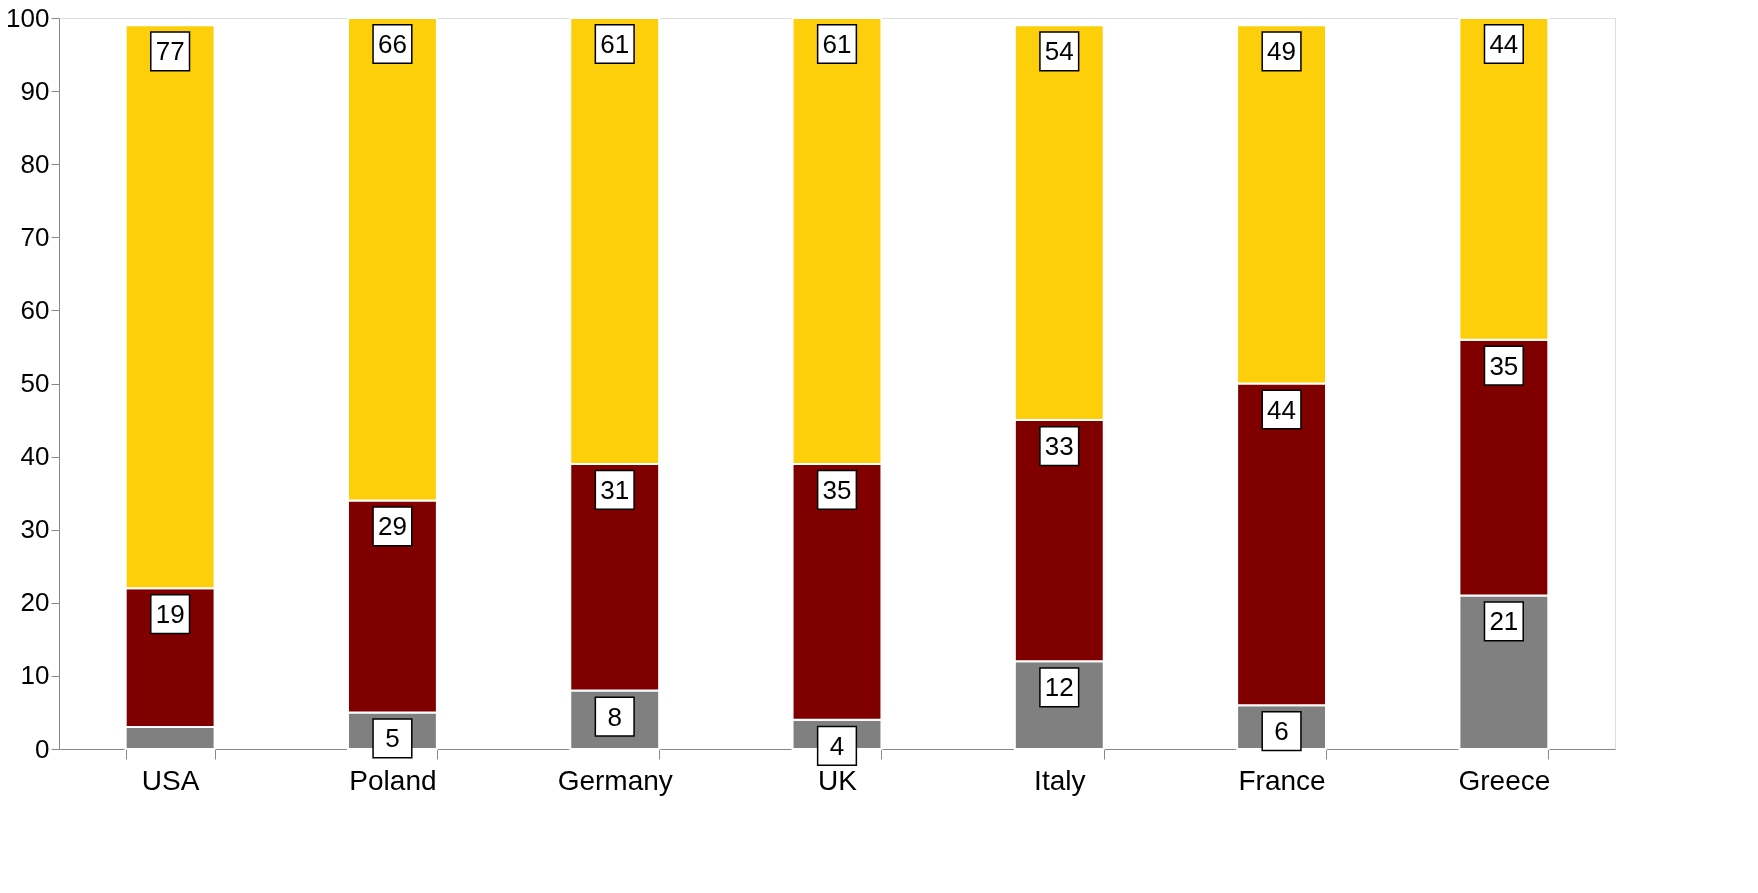 The height and width of the screenshot is (893, 1758). I want to click on data-label: 19, so click(170, 614).